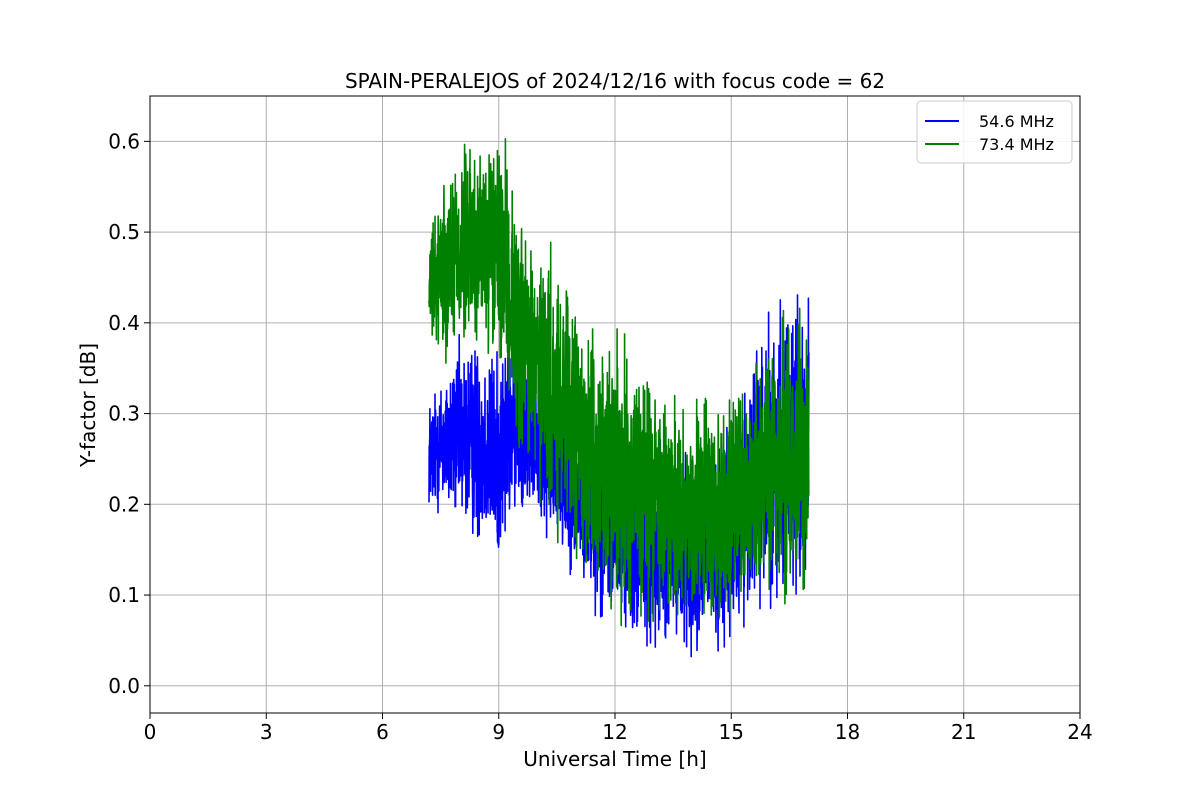 Image resolution: width=1200 pixels, height=800 pixels. Describe the element at coordinates (124, 595) in the screenshot. I see `y-tick-label: 0.1` at that location.